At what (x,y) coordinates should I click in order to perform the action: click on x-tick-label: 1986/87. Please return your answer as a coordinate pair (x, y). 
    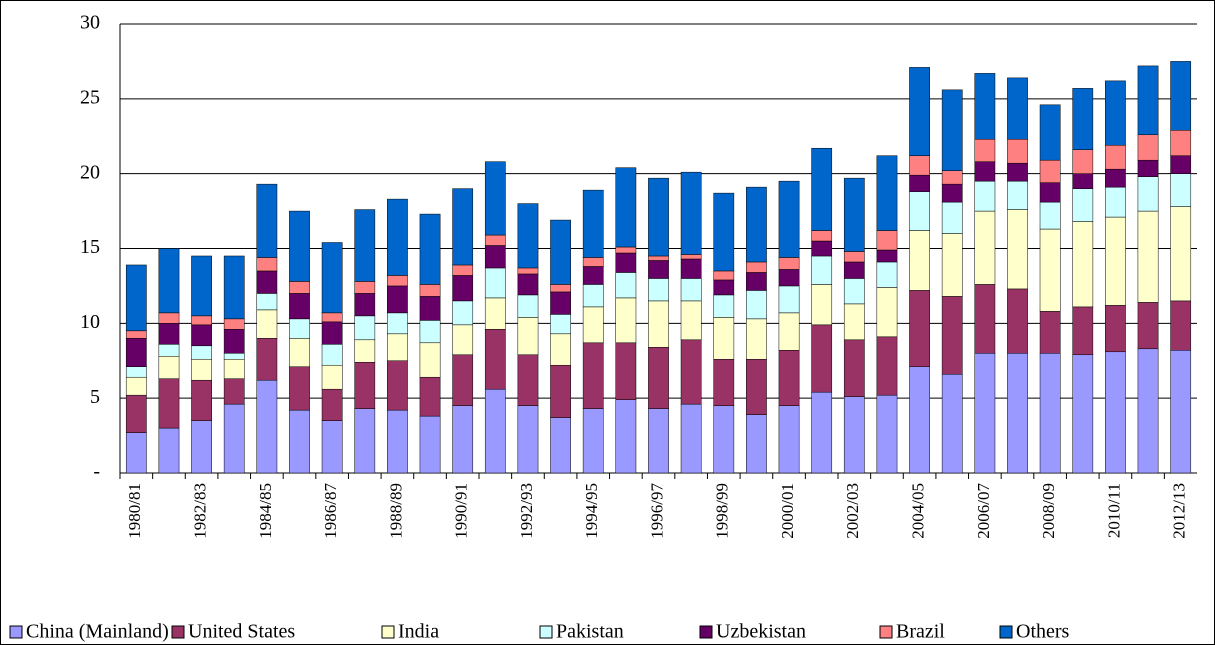
    Looking at the image, I should click on (330, 511).